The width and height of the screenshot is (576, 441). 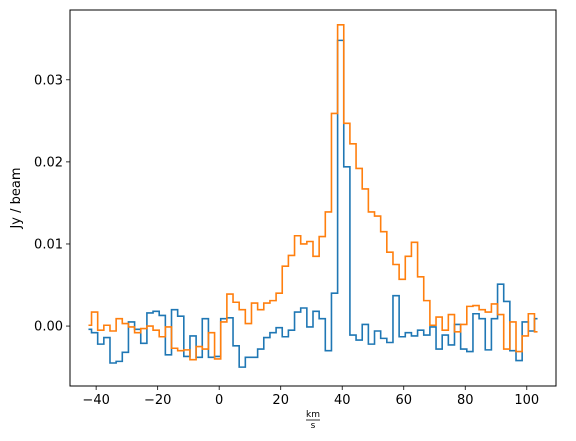 What do you see at coordinates (403, 400) in the screenshot?
I see `x-tick-label: 60` at bounding box center [403, 400].